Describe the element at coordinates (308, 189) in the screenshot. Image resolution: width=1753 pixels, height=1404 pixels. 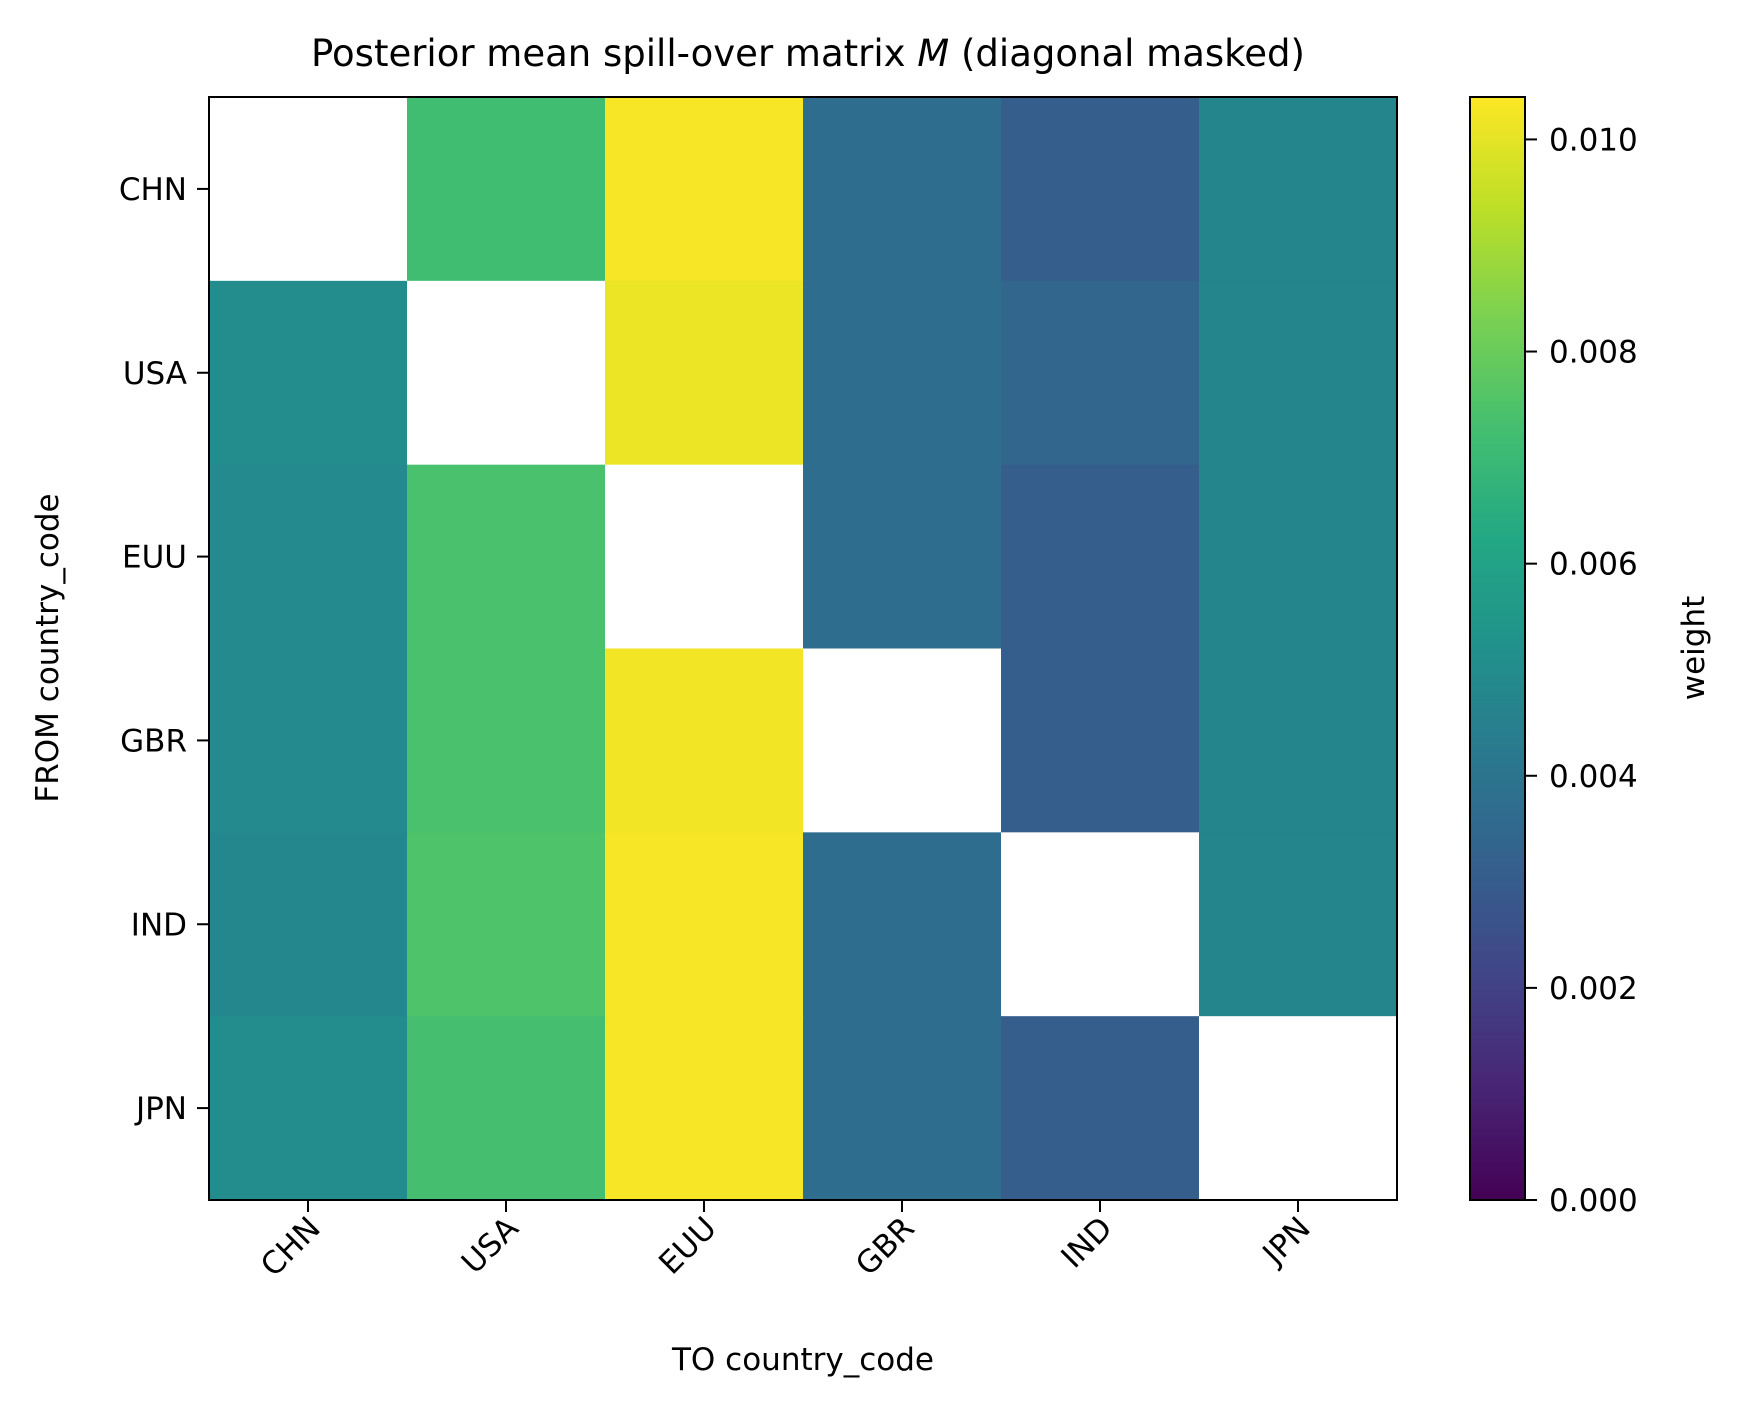
I see `heatmap-cell-chn-chn` at that location.